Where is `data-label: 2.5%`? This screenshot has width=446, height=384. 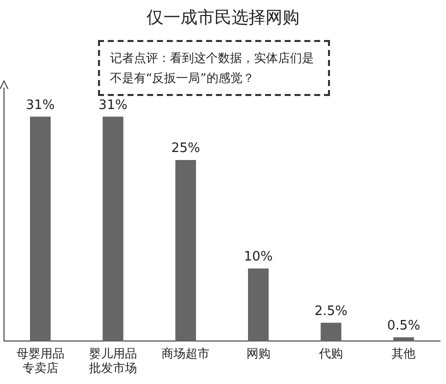
data-label: 2.5% is located at coordinates (331, 311).